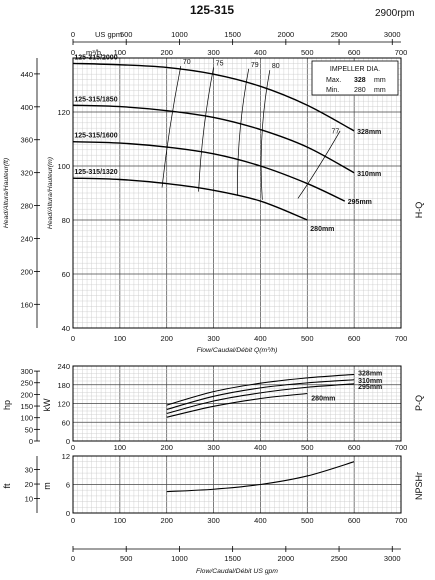 The height and width of the screenshot is (580, 435). Describe the element at coordinates (63, 366) in the screenshot. I see `kw-tick-label: 240` at that location.